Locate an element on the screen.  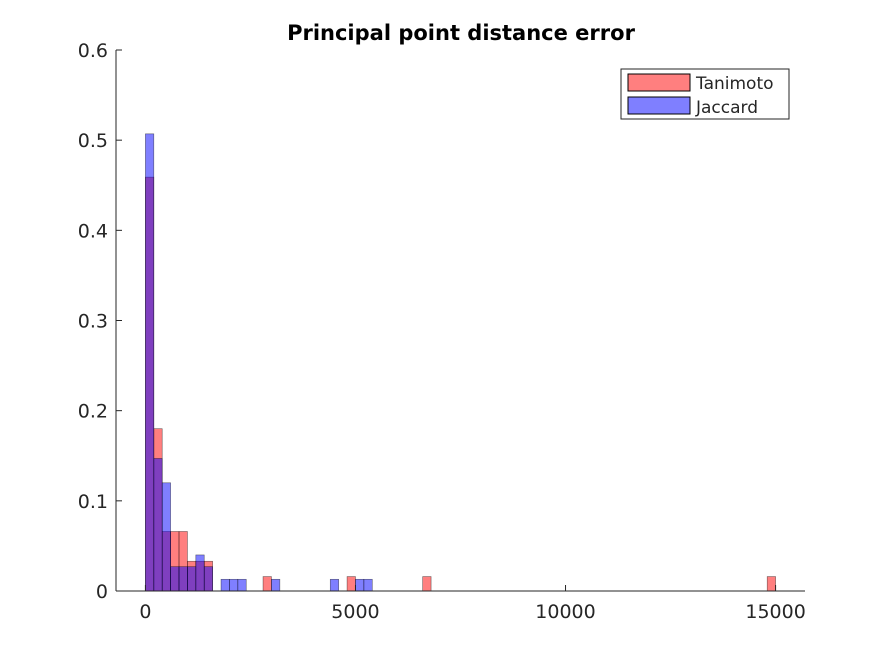
x-tick-label: 15000 is located at coordinates (775, 612).